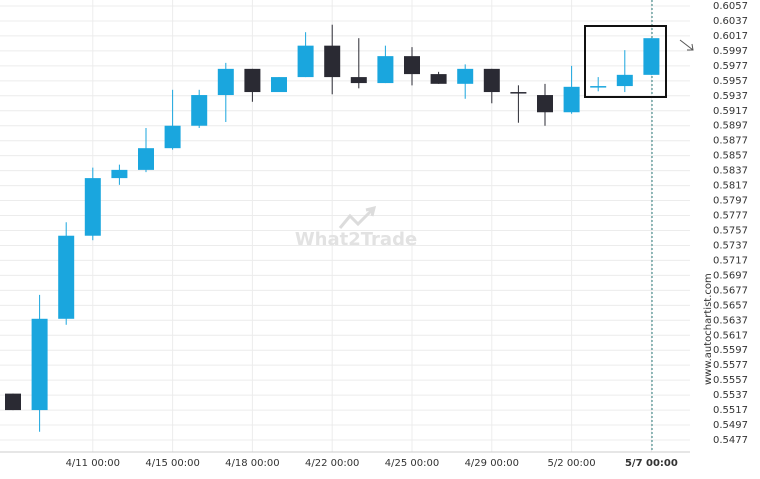 Image resolution: width=760 pixels, height=479 pixels. Describe the element at coordinates (730, 440) in the screenshot. I see `y-tick-label: 0.5477` at that location.